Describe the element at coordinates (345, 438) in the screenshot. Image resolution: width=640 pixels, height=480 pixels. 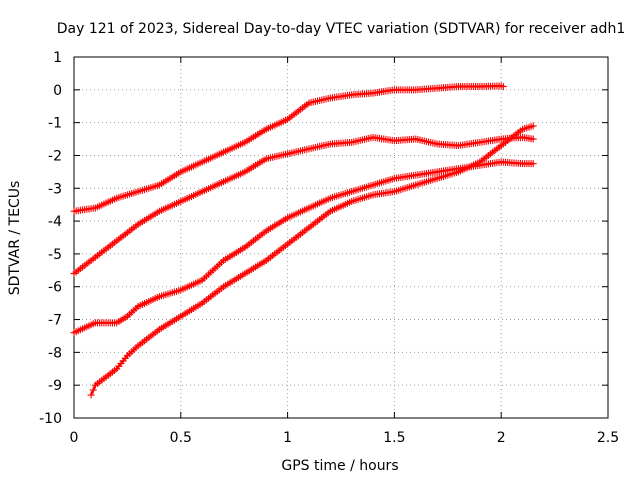
I see `x-tick-labels: 0 0.5 1 1.5 2 2.5` at that location.